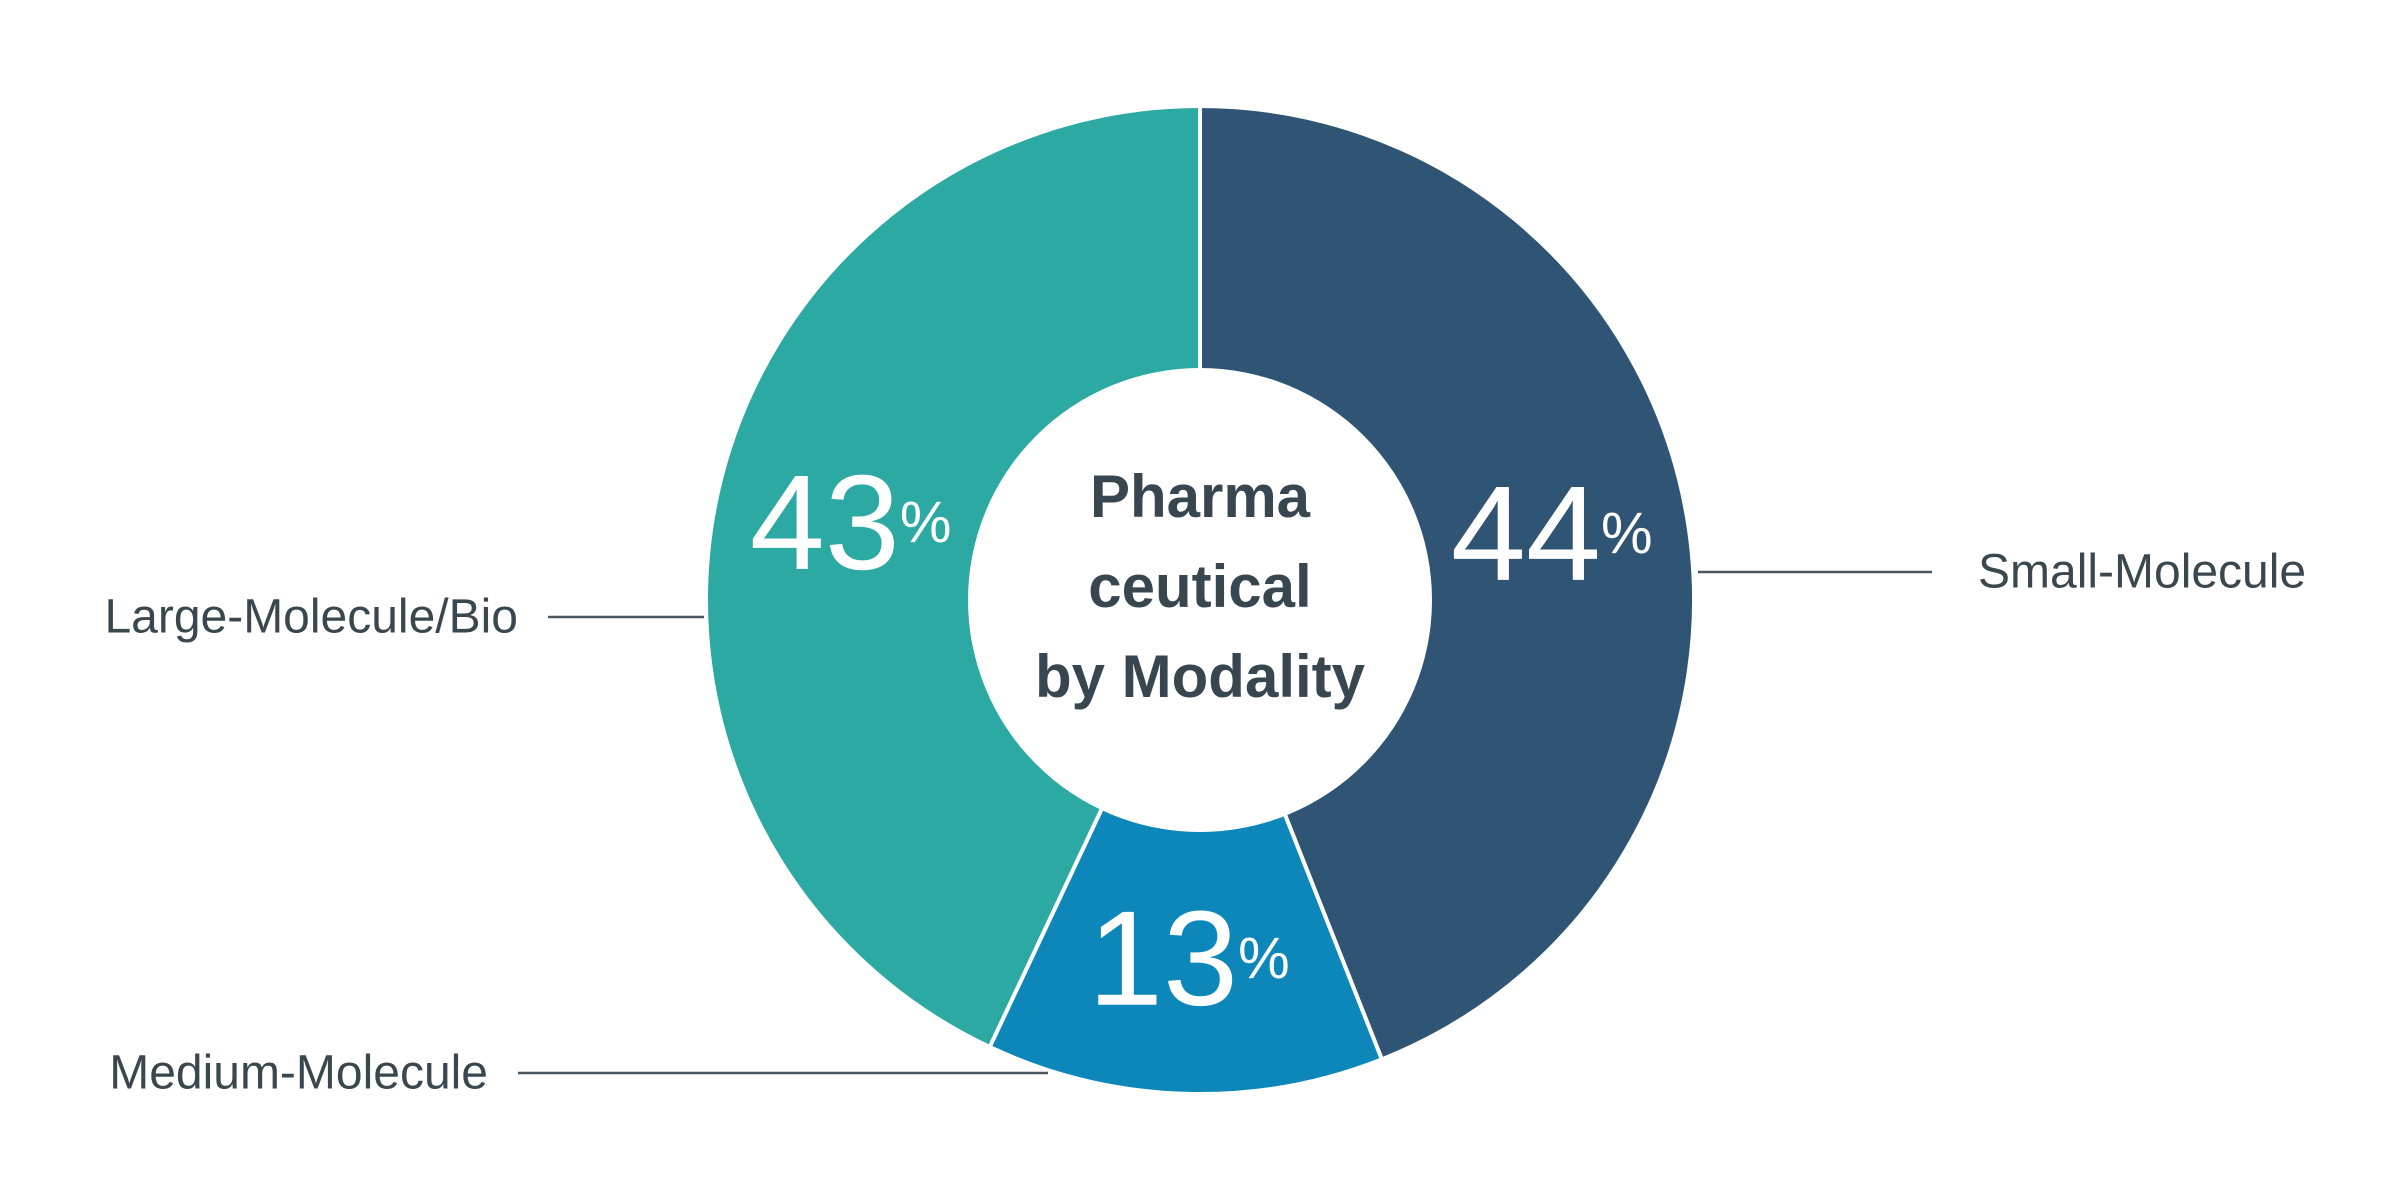 The height and width of the screenshot is (1200, 2400). I want to click on callout-medium-molecule: Medium-Molecule, so click(578, 1073).